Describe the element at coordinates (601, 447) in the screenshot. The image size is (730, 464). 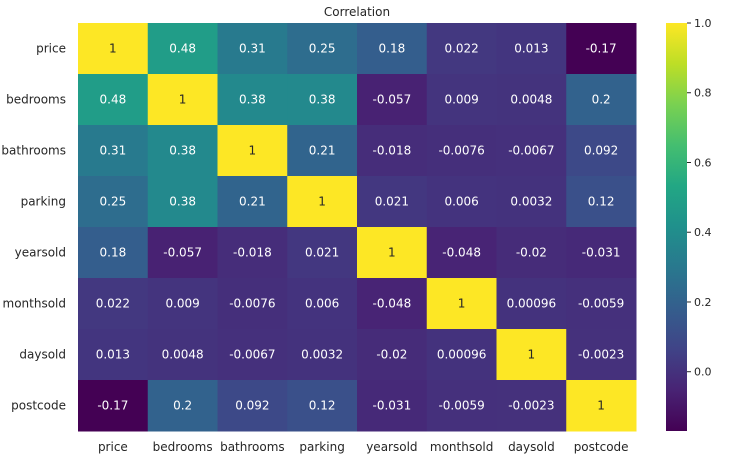
I see `x-tick-label: postcode` at that location.